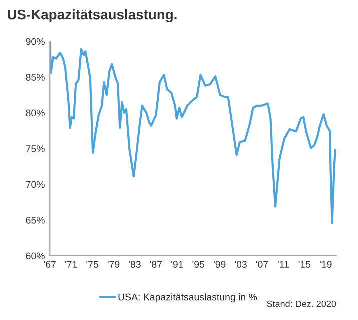 The width and height of the screenshot is (358, 320). What do you see at coordinates (220, 264) in the screenshot?
I see `x-tick-label: '99` at bounding box center [220, 264].